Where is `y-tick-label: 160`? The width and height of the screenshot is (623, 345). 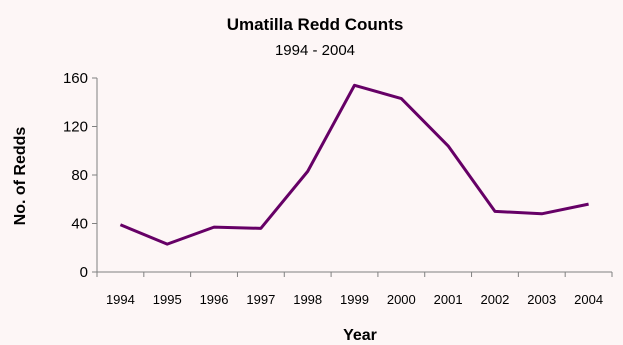 y-tick-label: 160 is located at coordinates (75, 78).